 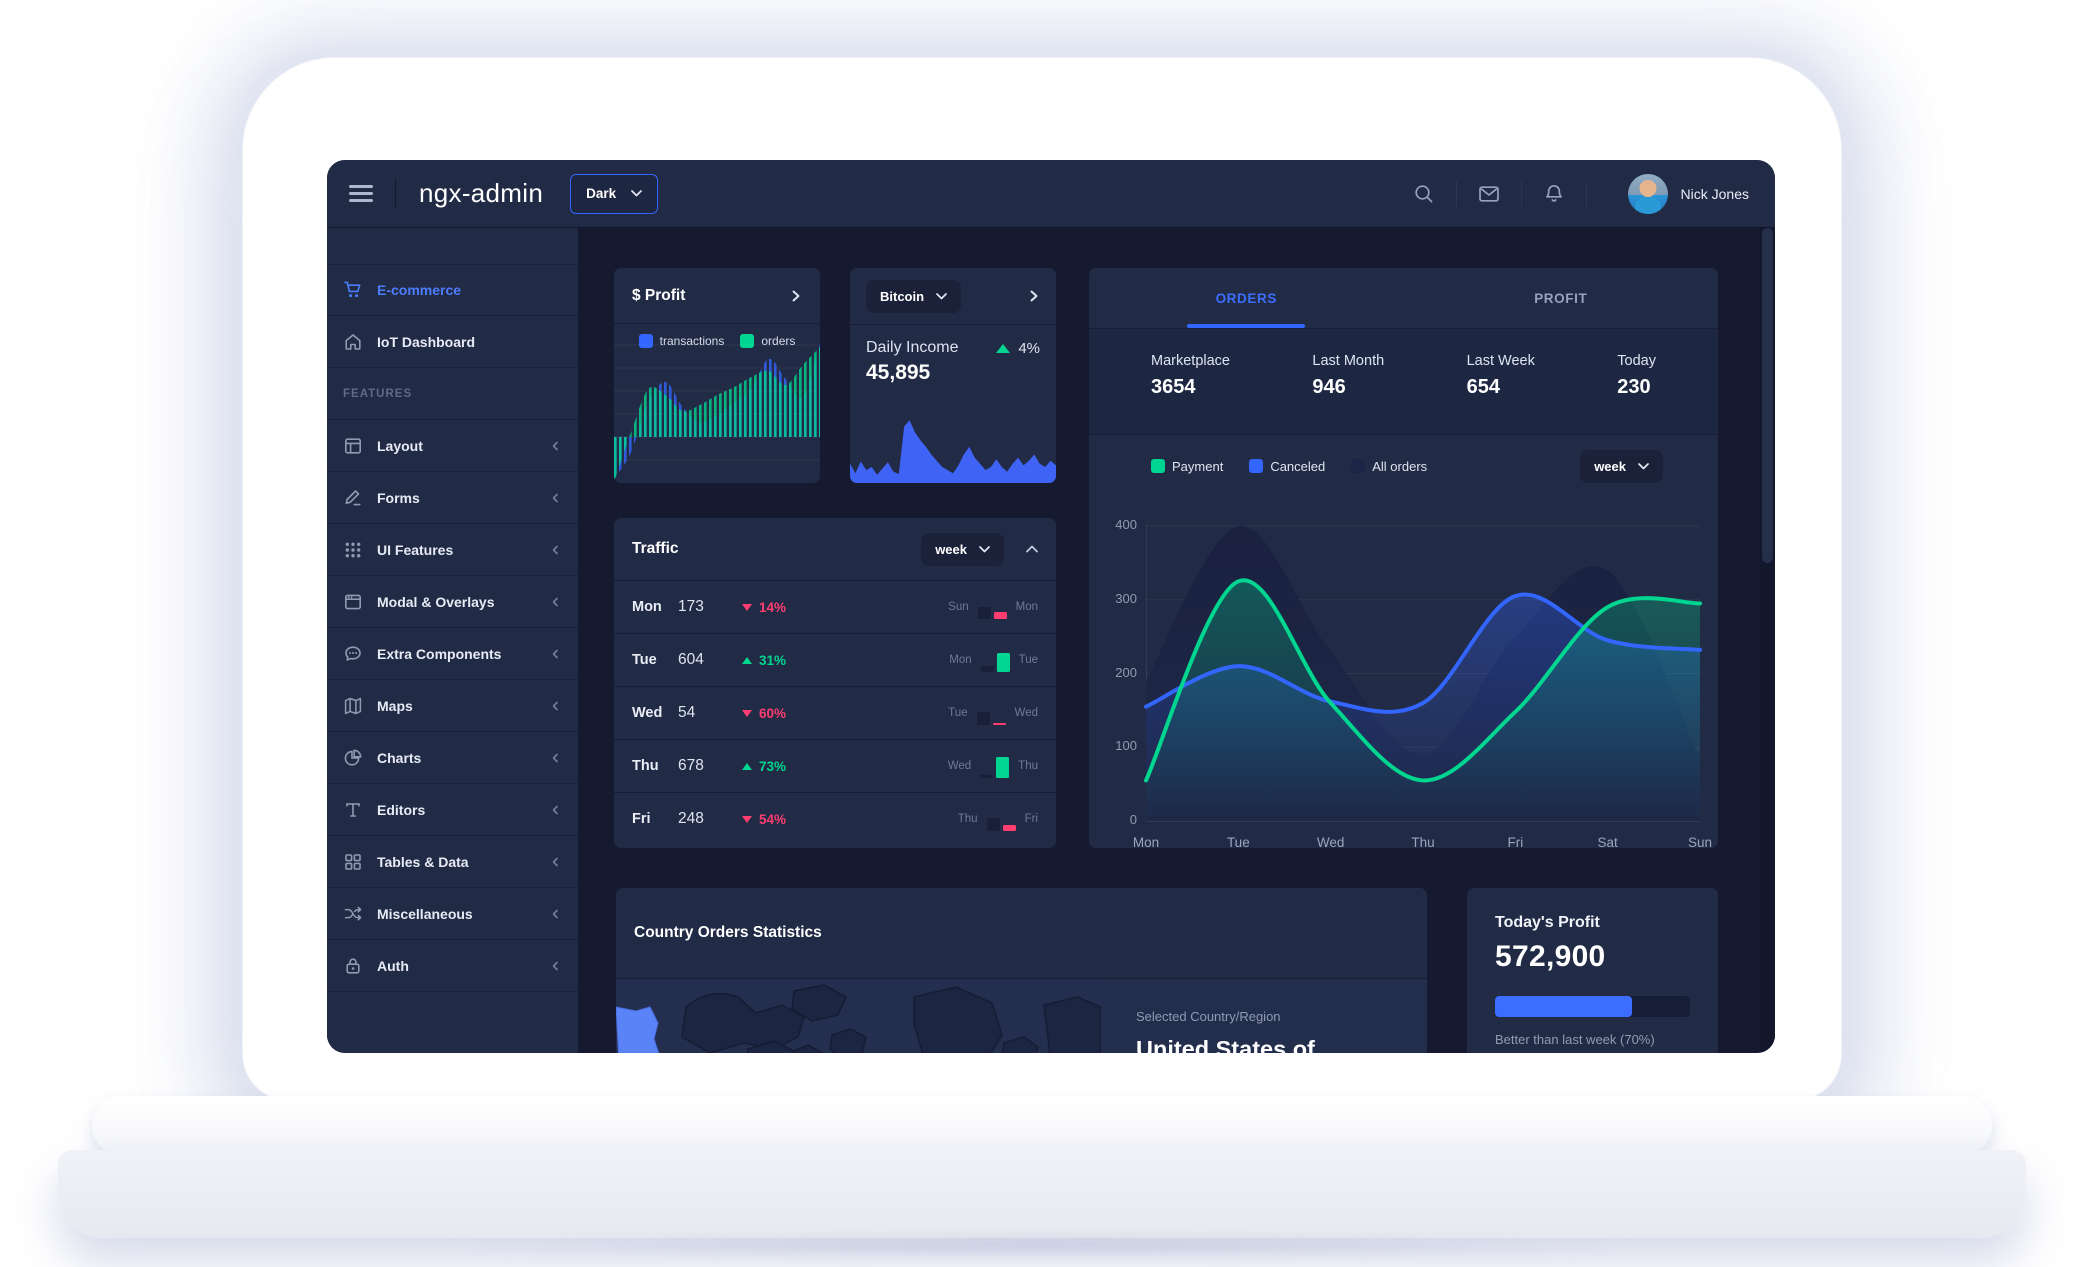 I want to click on layout-icon, so click(x=353, y=446).